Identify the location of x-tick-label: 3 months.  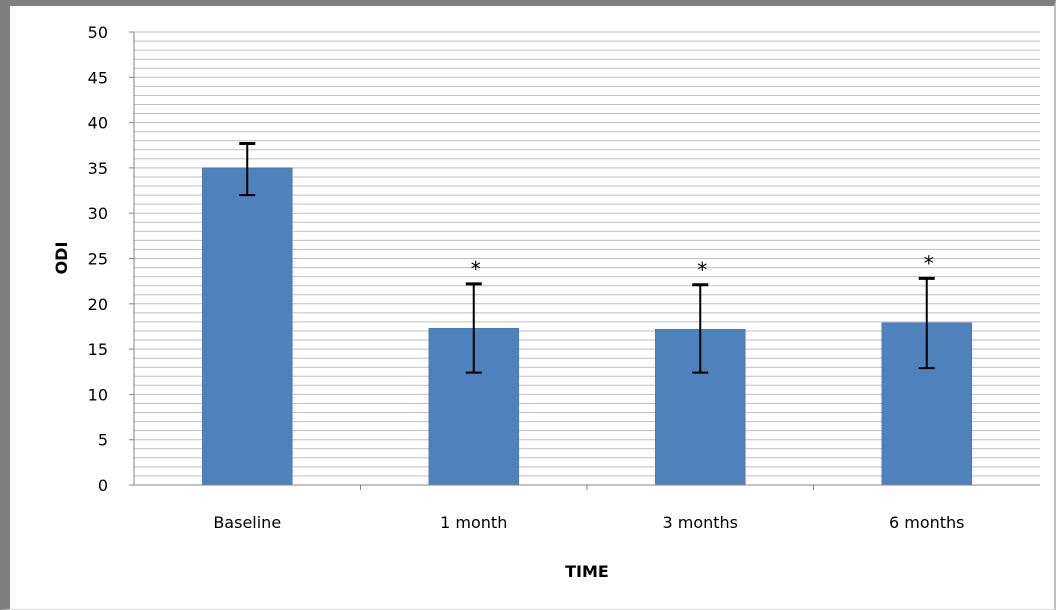
(700, 522).